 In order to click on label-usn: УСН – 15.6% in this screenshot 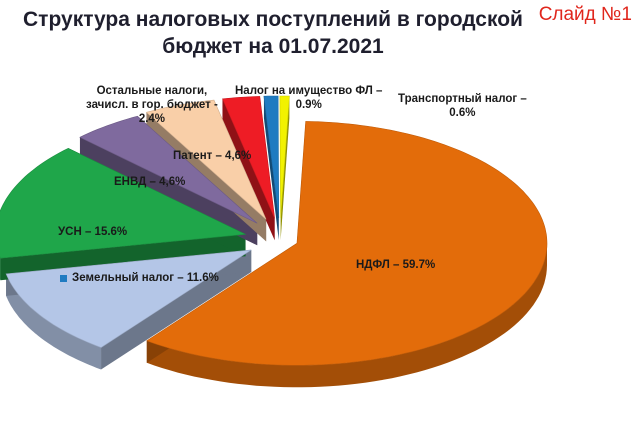, I will do `click(93, 232)`.